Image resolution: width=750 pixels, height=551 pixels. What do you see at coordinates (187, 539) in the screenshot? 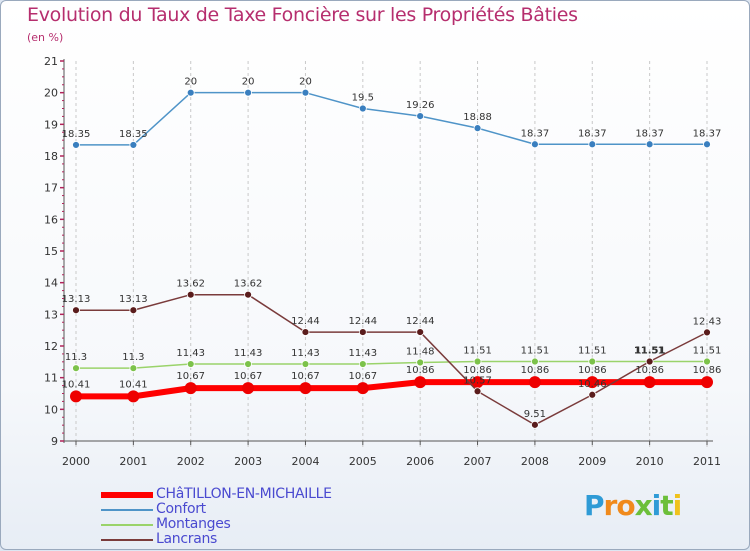
I see `legend-label-lancrans: Lancrans` at bounding box center [187, 539].